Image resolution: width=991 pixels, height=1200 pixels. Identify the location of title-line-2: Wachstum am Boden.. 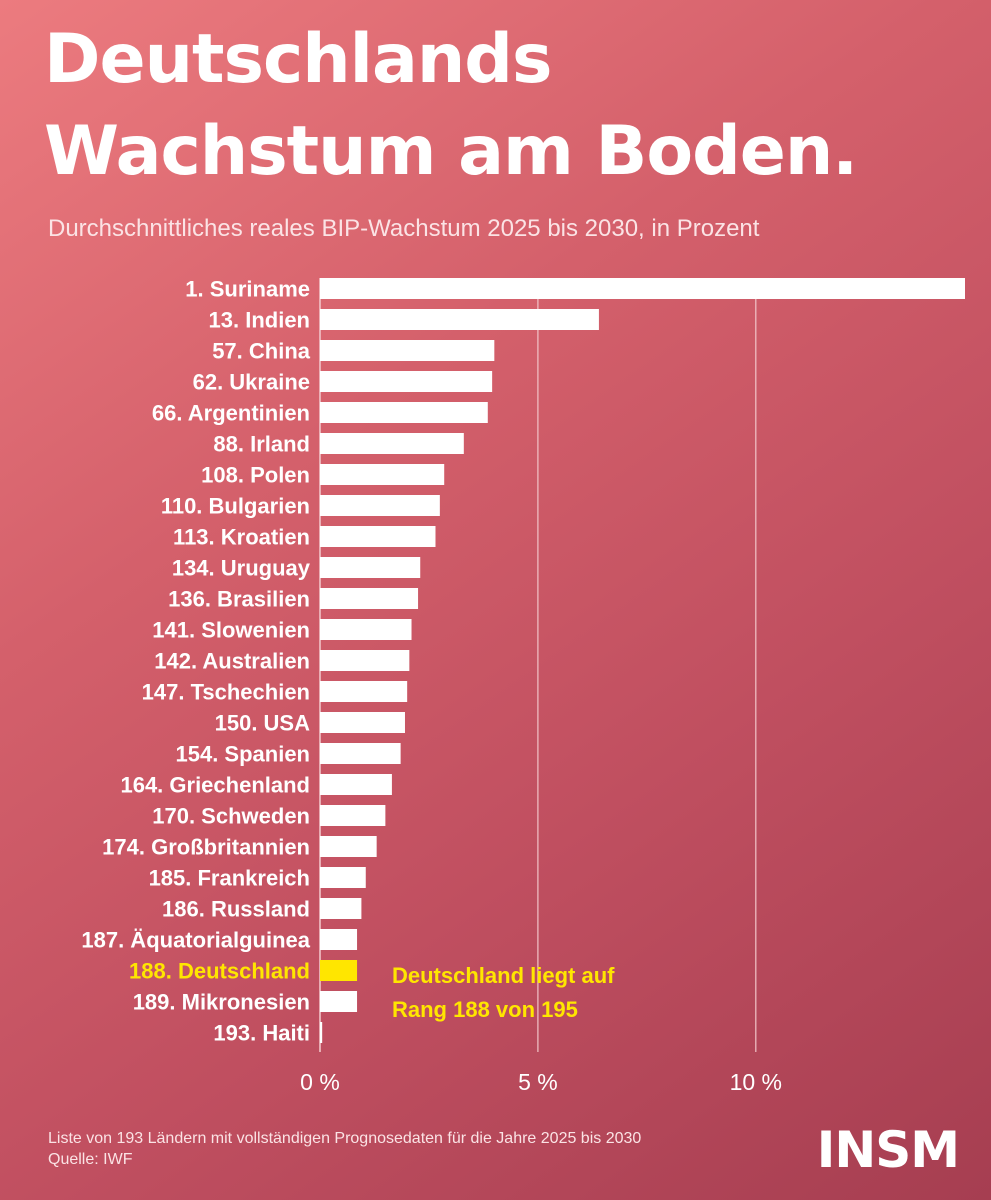
(451, 151).